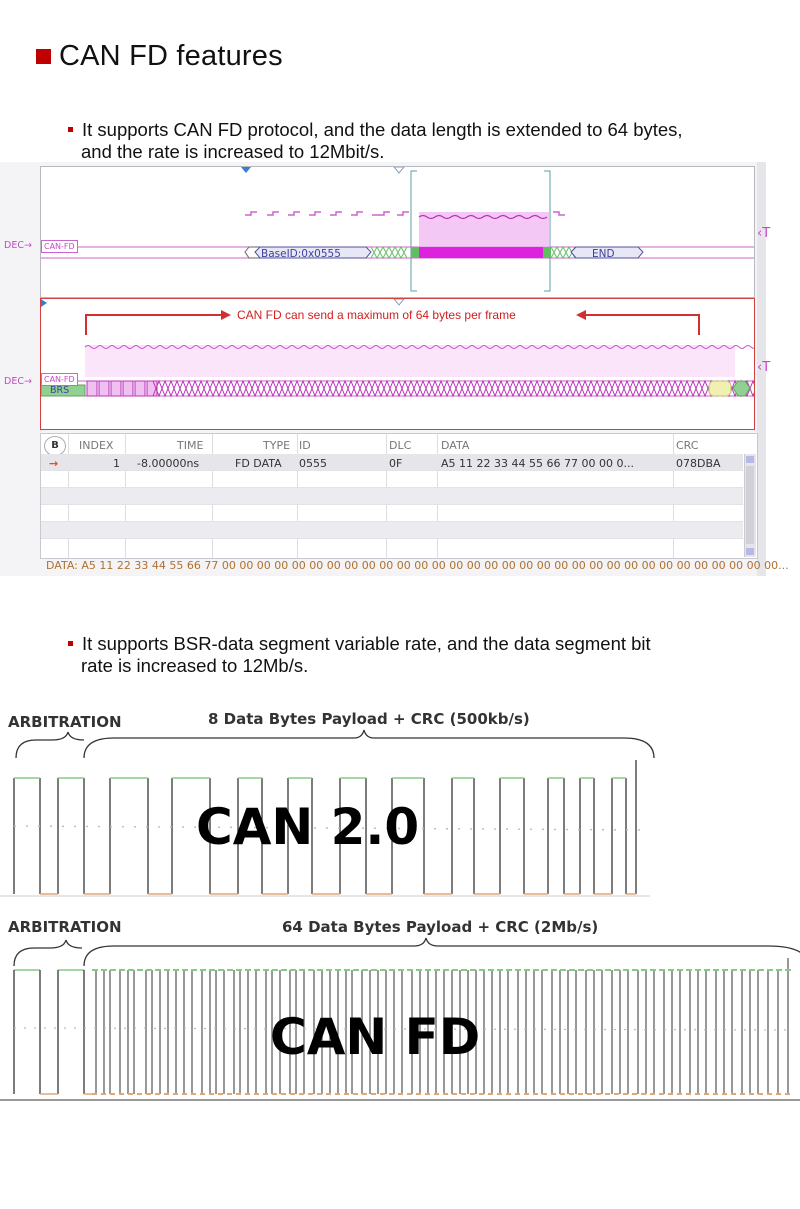 The image size is (800, 1209). I want to click on col-header-type: TYPE, so click(277, 445).